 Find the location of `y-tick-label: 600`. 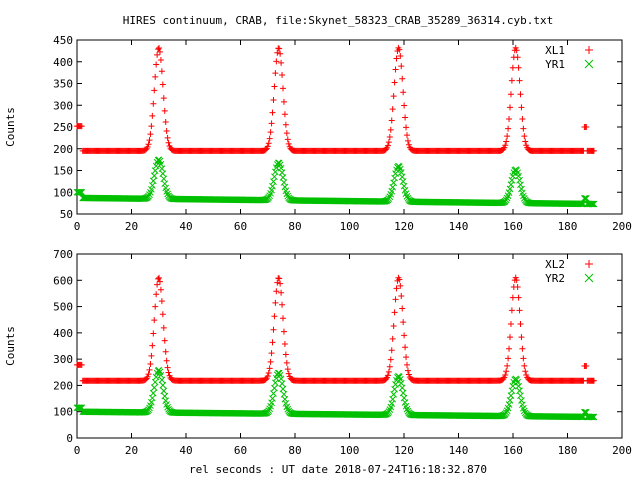

y-tick-label: 600 is located at coordinates (63, 280).